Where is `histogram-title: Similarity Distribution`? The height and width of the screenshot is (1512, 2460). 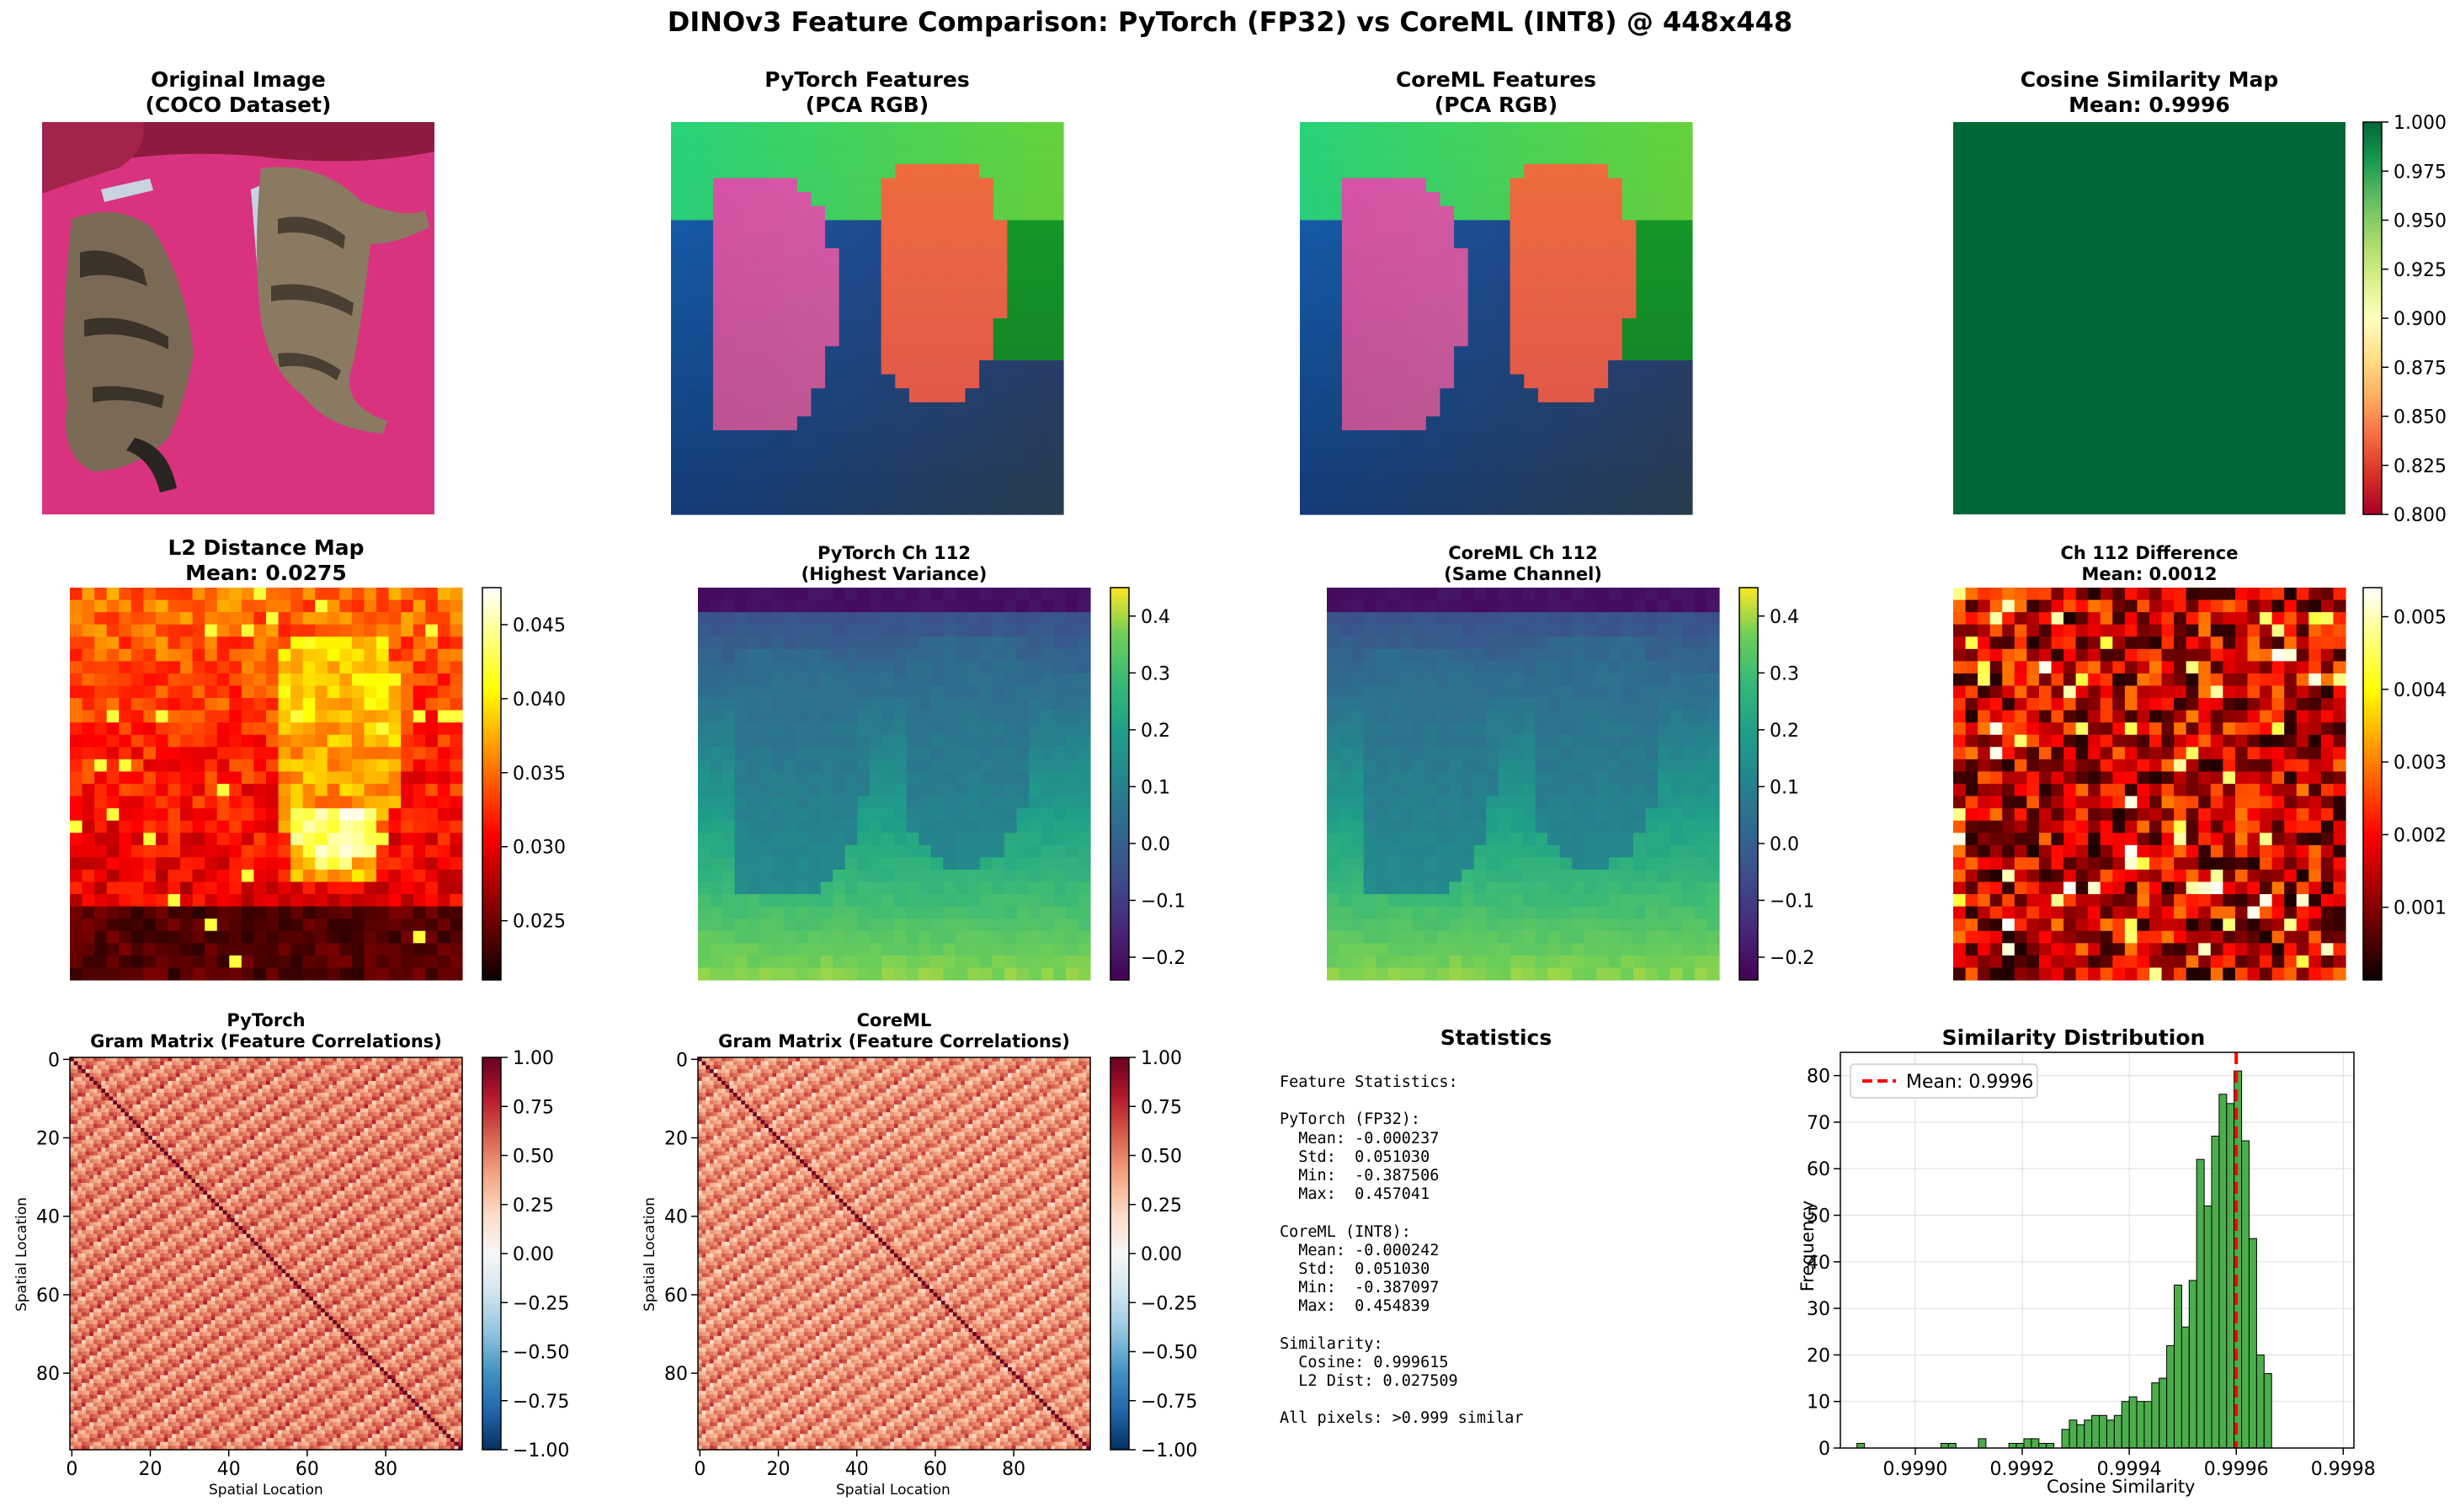 histogram-title: Similarity Distribution is located at coordinates (2073, 1038).